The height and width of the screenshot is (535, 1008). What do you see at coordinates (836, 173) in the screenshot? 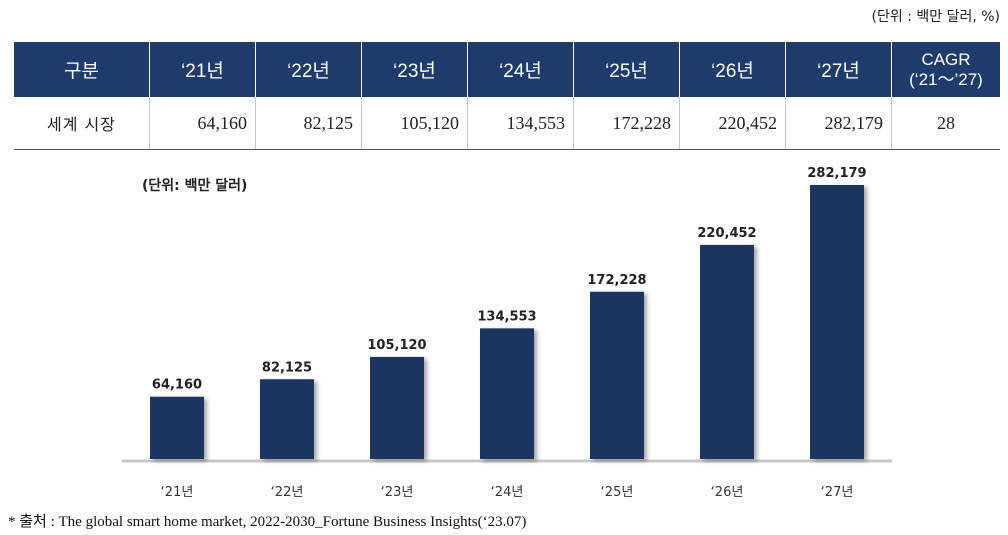
I see `data-label: 282,179` at bounding box center [836, 173].